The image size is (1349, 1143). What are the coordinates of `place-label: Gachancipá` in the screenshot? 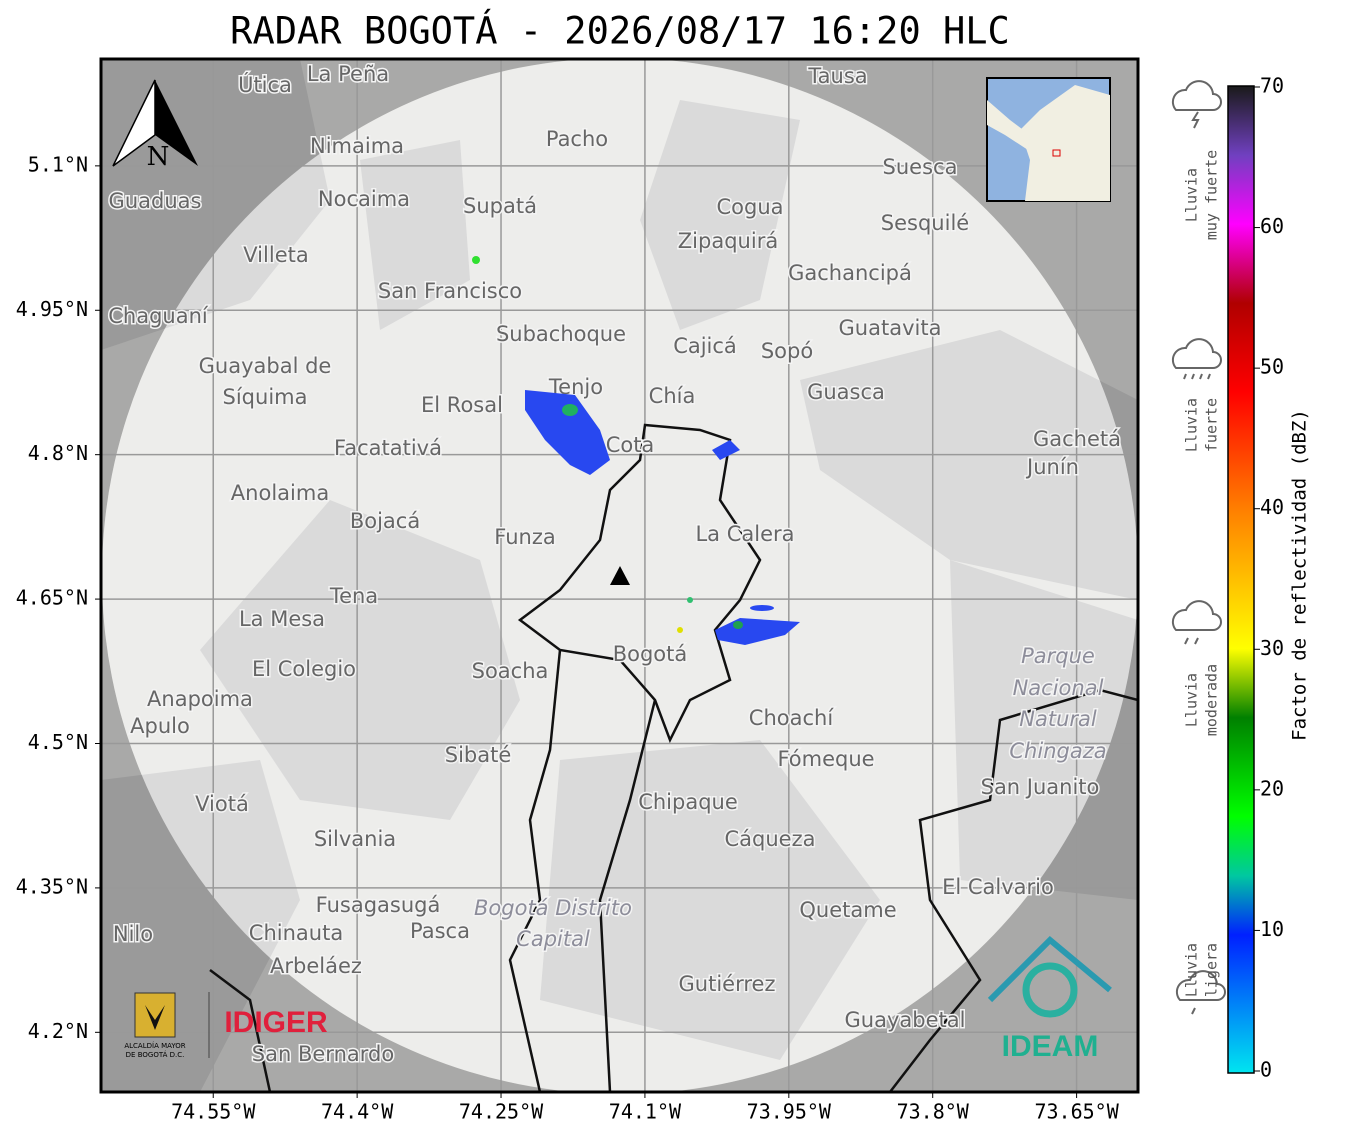 It's located at (850, 273).